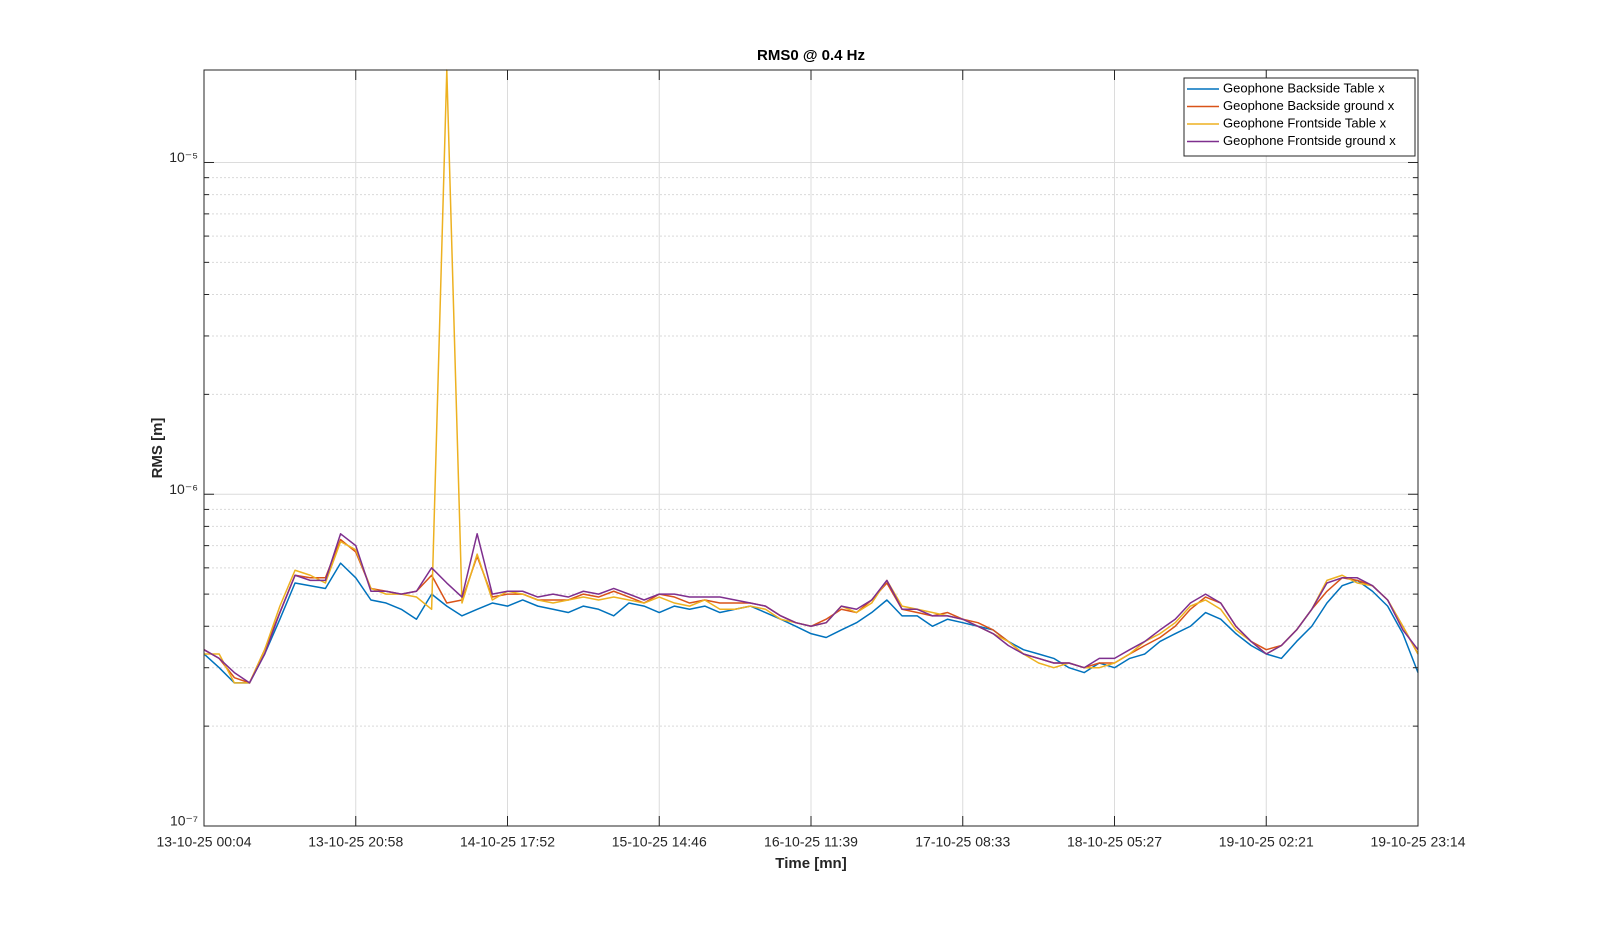 This screenshot has height=948, width=1600. I want to click on legend-label: Geophone Frontside ground x, so click(1309, 140).